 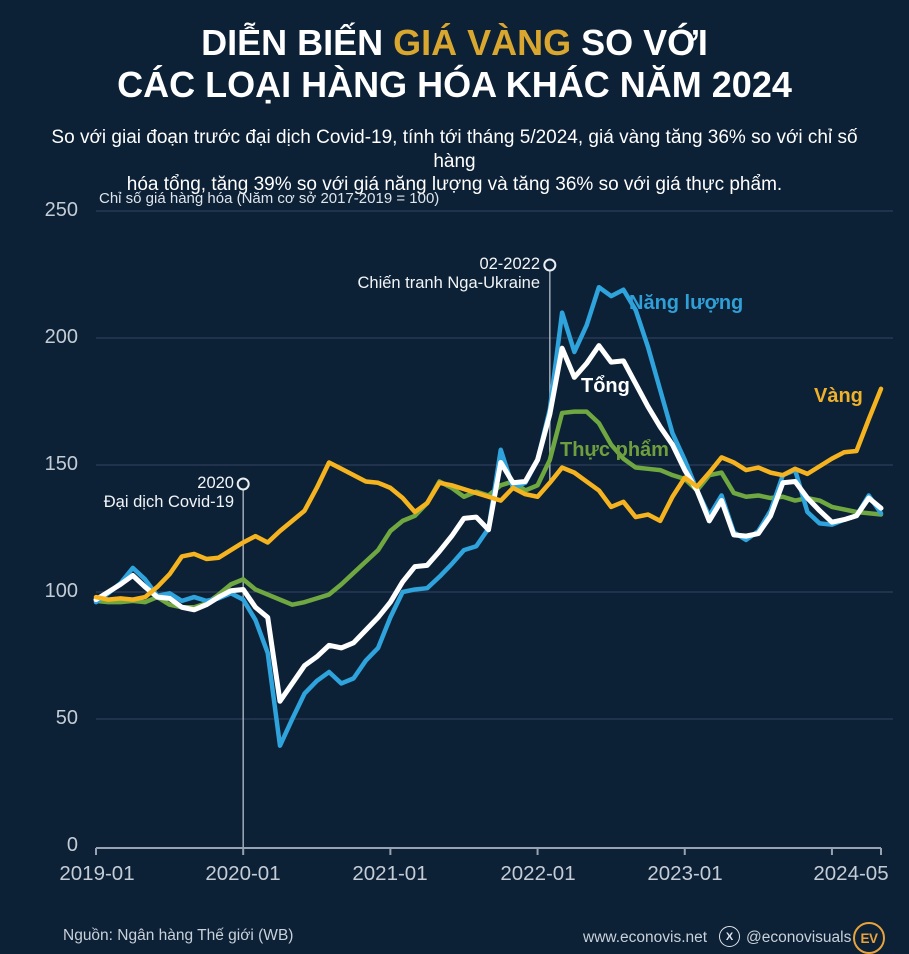 What do you see at coordinates (61, 591) in the screenshot?
I see `y-tick-100: 100` at bounding box center [61, 591].